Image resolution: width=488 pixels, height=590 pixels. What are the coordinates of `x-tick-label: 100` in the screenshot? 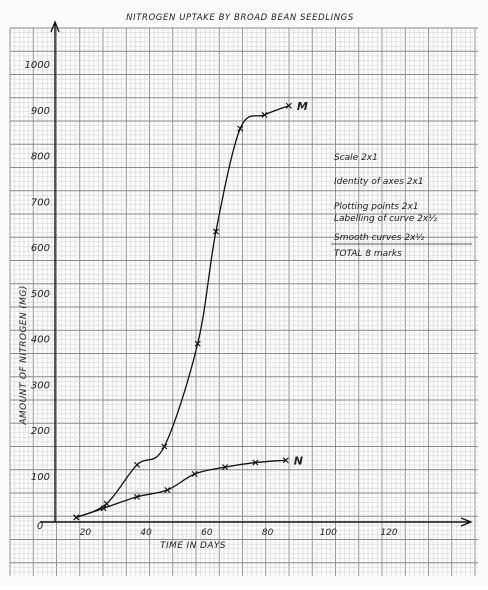 It's located at (328, 533).